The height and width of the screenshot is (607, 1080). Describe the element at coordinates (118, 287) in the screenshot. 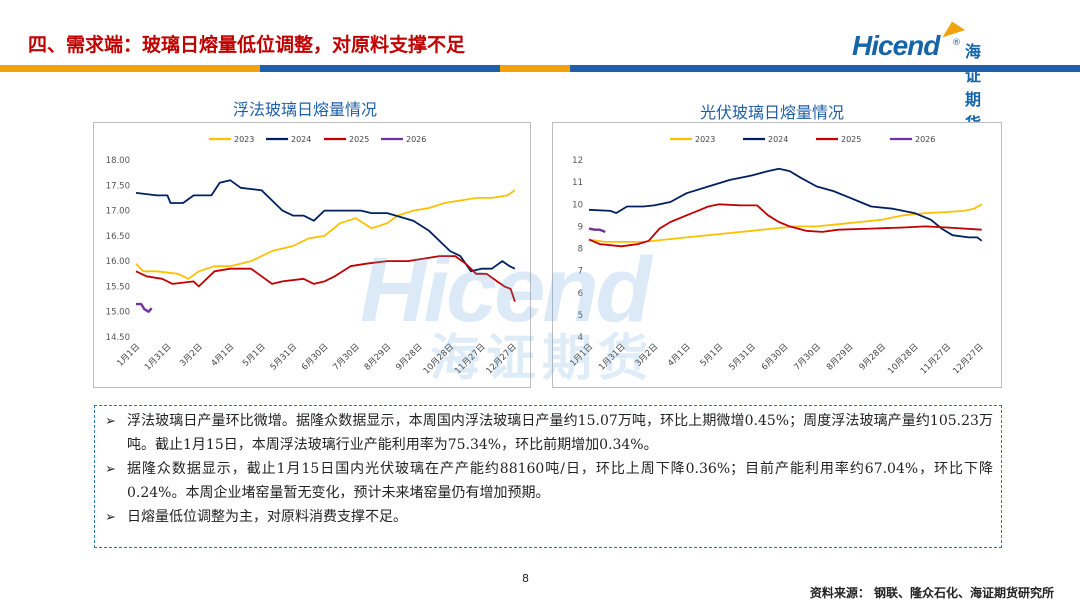

I see `y-tick-label: 15.50` at that location.